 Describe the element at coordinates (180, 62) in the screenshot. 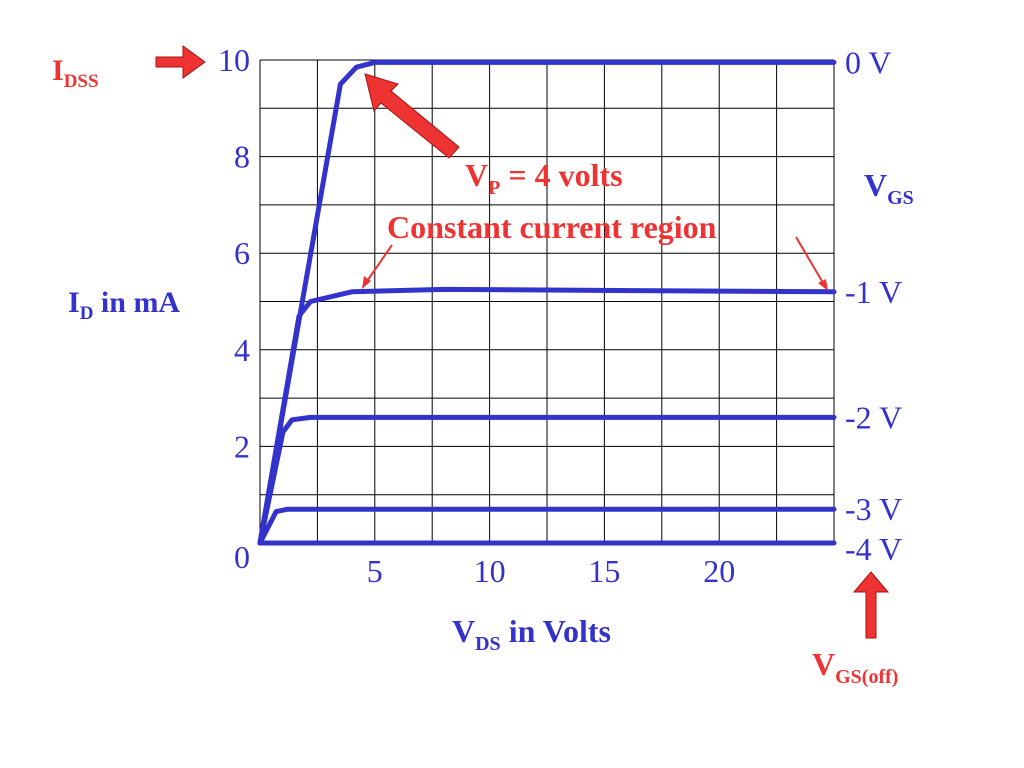

I see `idss-arrow` at that location.